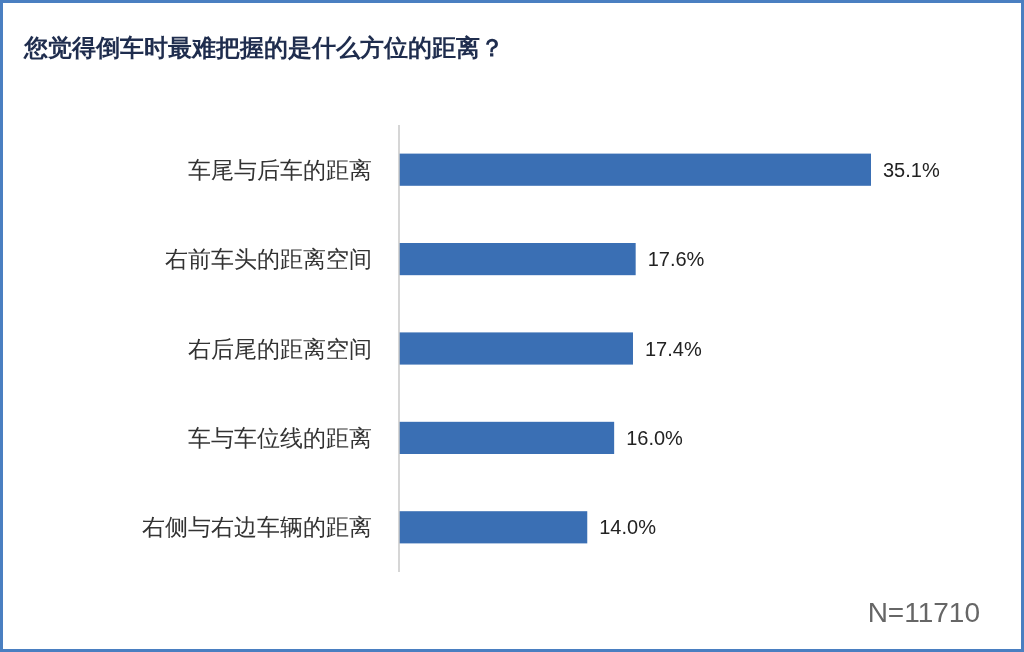  Describe the element at coordinates (655, 437) in the screenshot. I see `data-label: 16.0%` at that location.